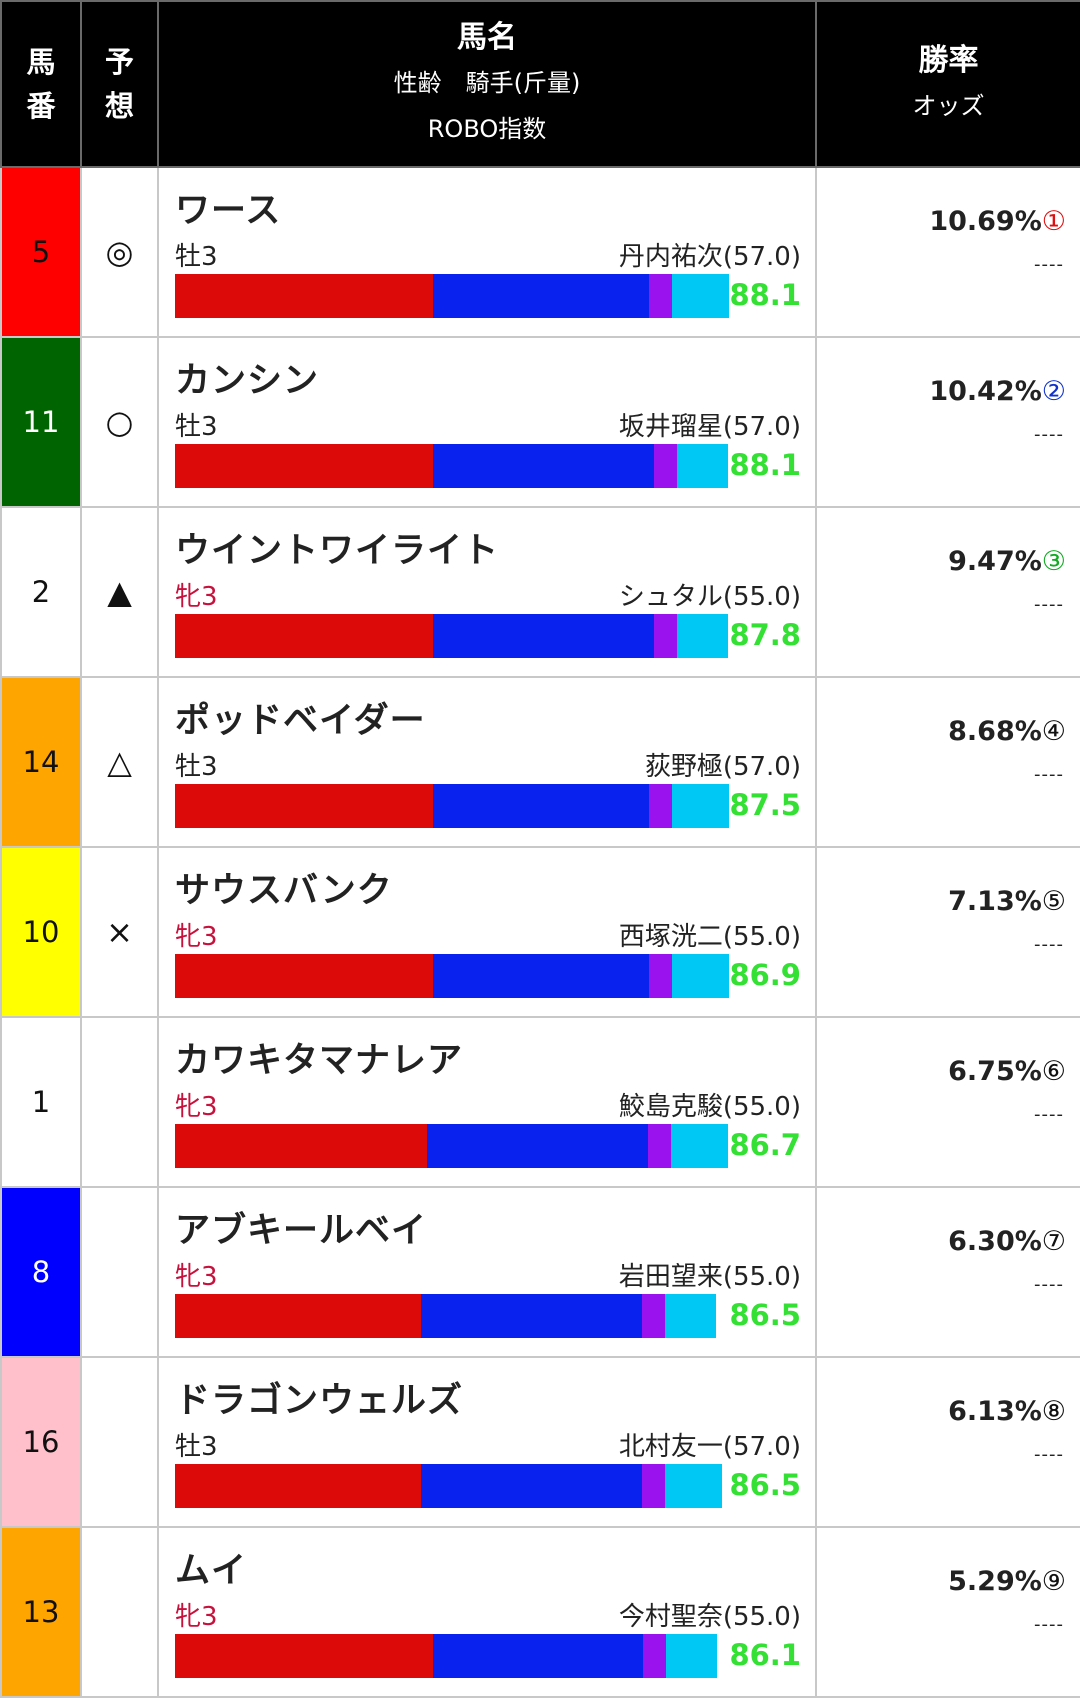 The image size is (1080, 1698). Describe the element at coordinates (995, 731) in the screenshot. I see `win-rate-value: 8.68%` at that location.